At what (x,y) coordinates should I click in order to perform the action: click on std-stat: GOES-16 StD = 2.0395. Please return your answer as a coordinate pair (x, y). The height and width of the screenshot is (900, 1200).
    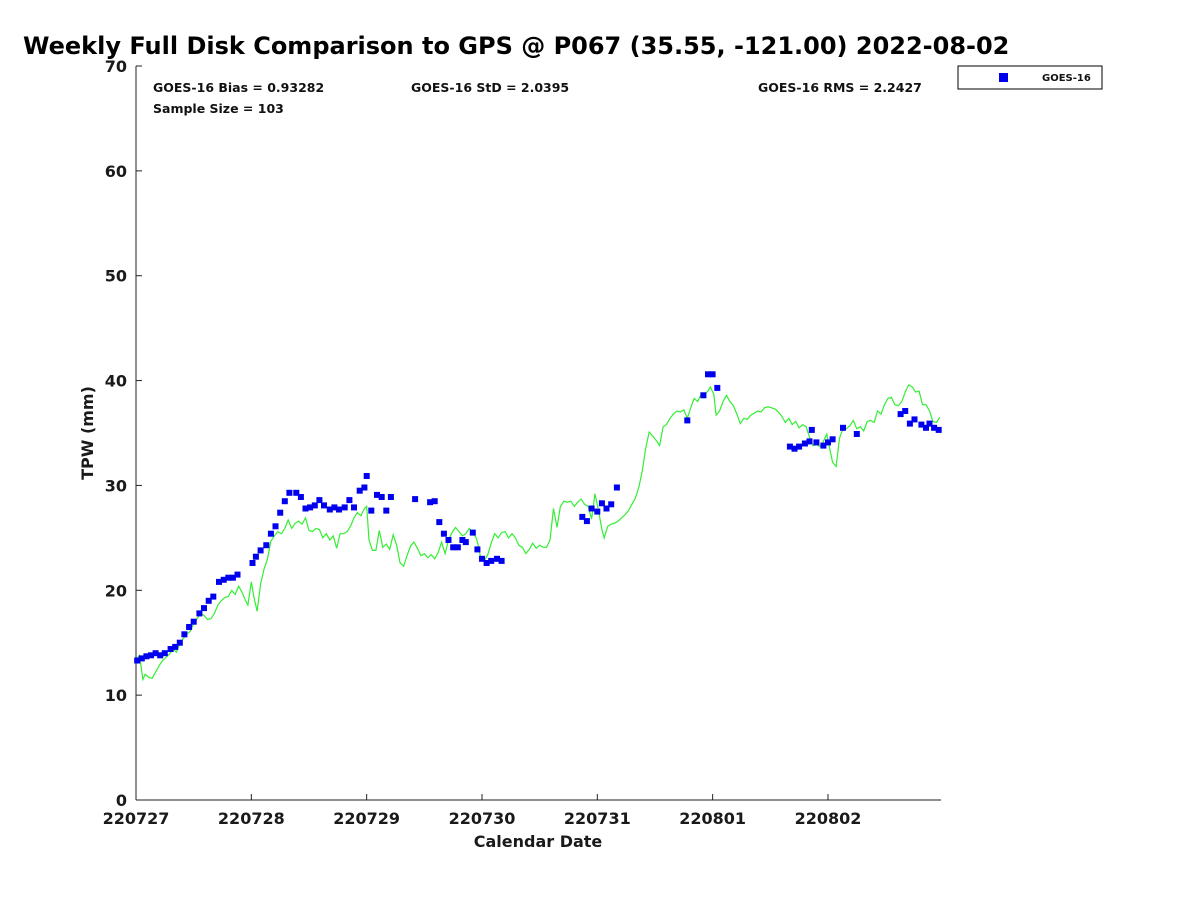
    Looking at the image, I should click on (490, 87).